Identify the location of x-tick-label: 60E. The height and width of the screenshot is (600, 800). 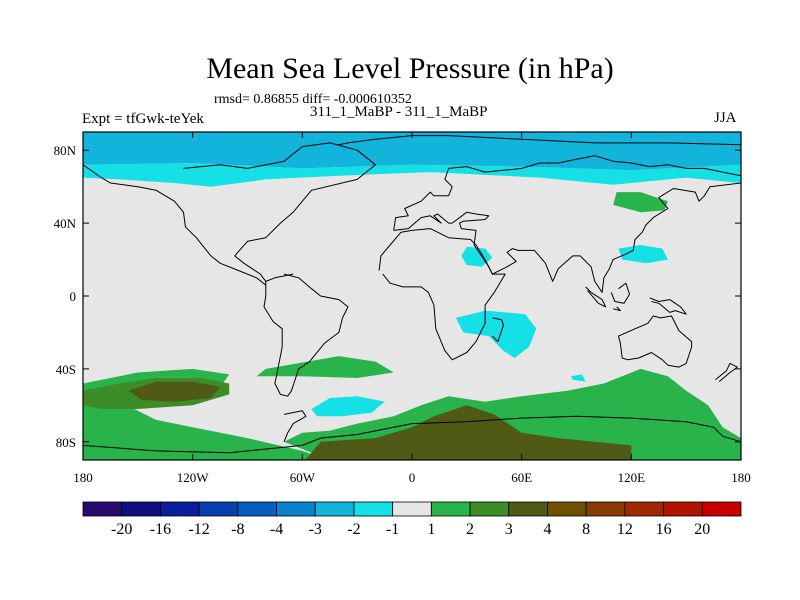
(521, 477).